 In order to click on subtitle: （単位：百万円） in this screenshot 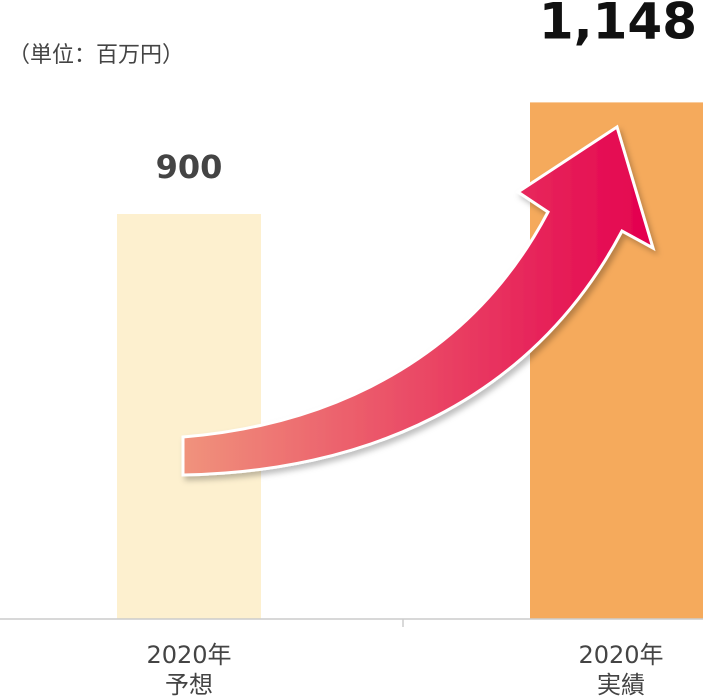, I will do `click(96, 55)`.